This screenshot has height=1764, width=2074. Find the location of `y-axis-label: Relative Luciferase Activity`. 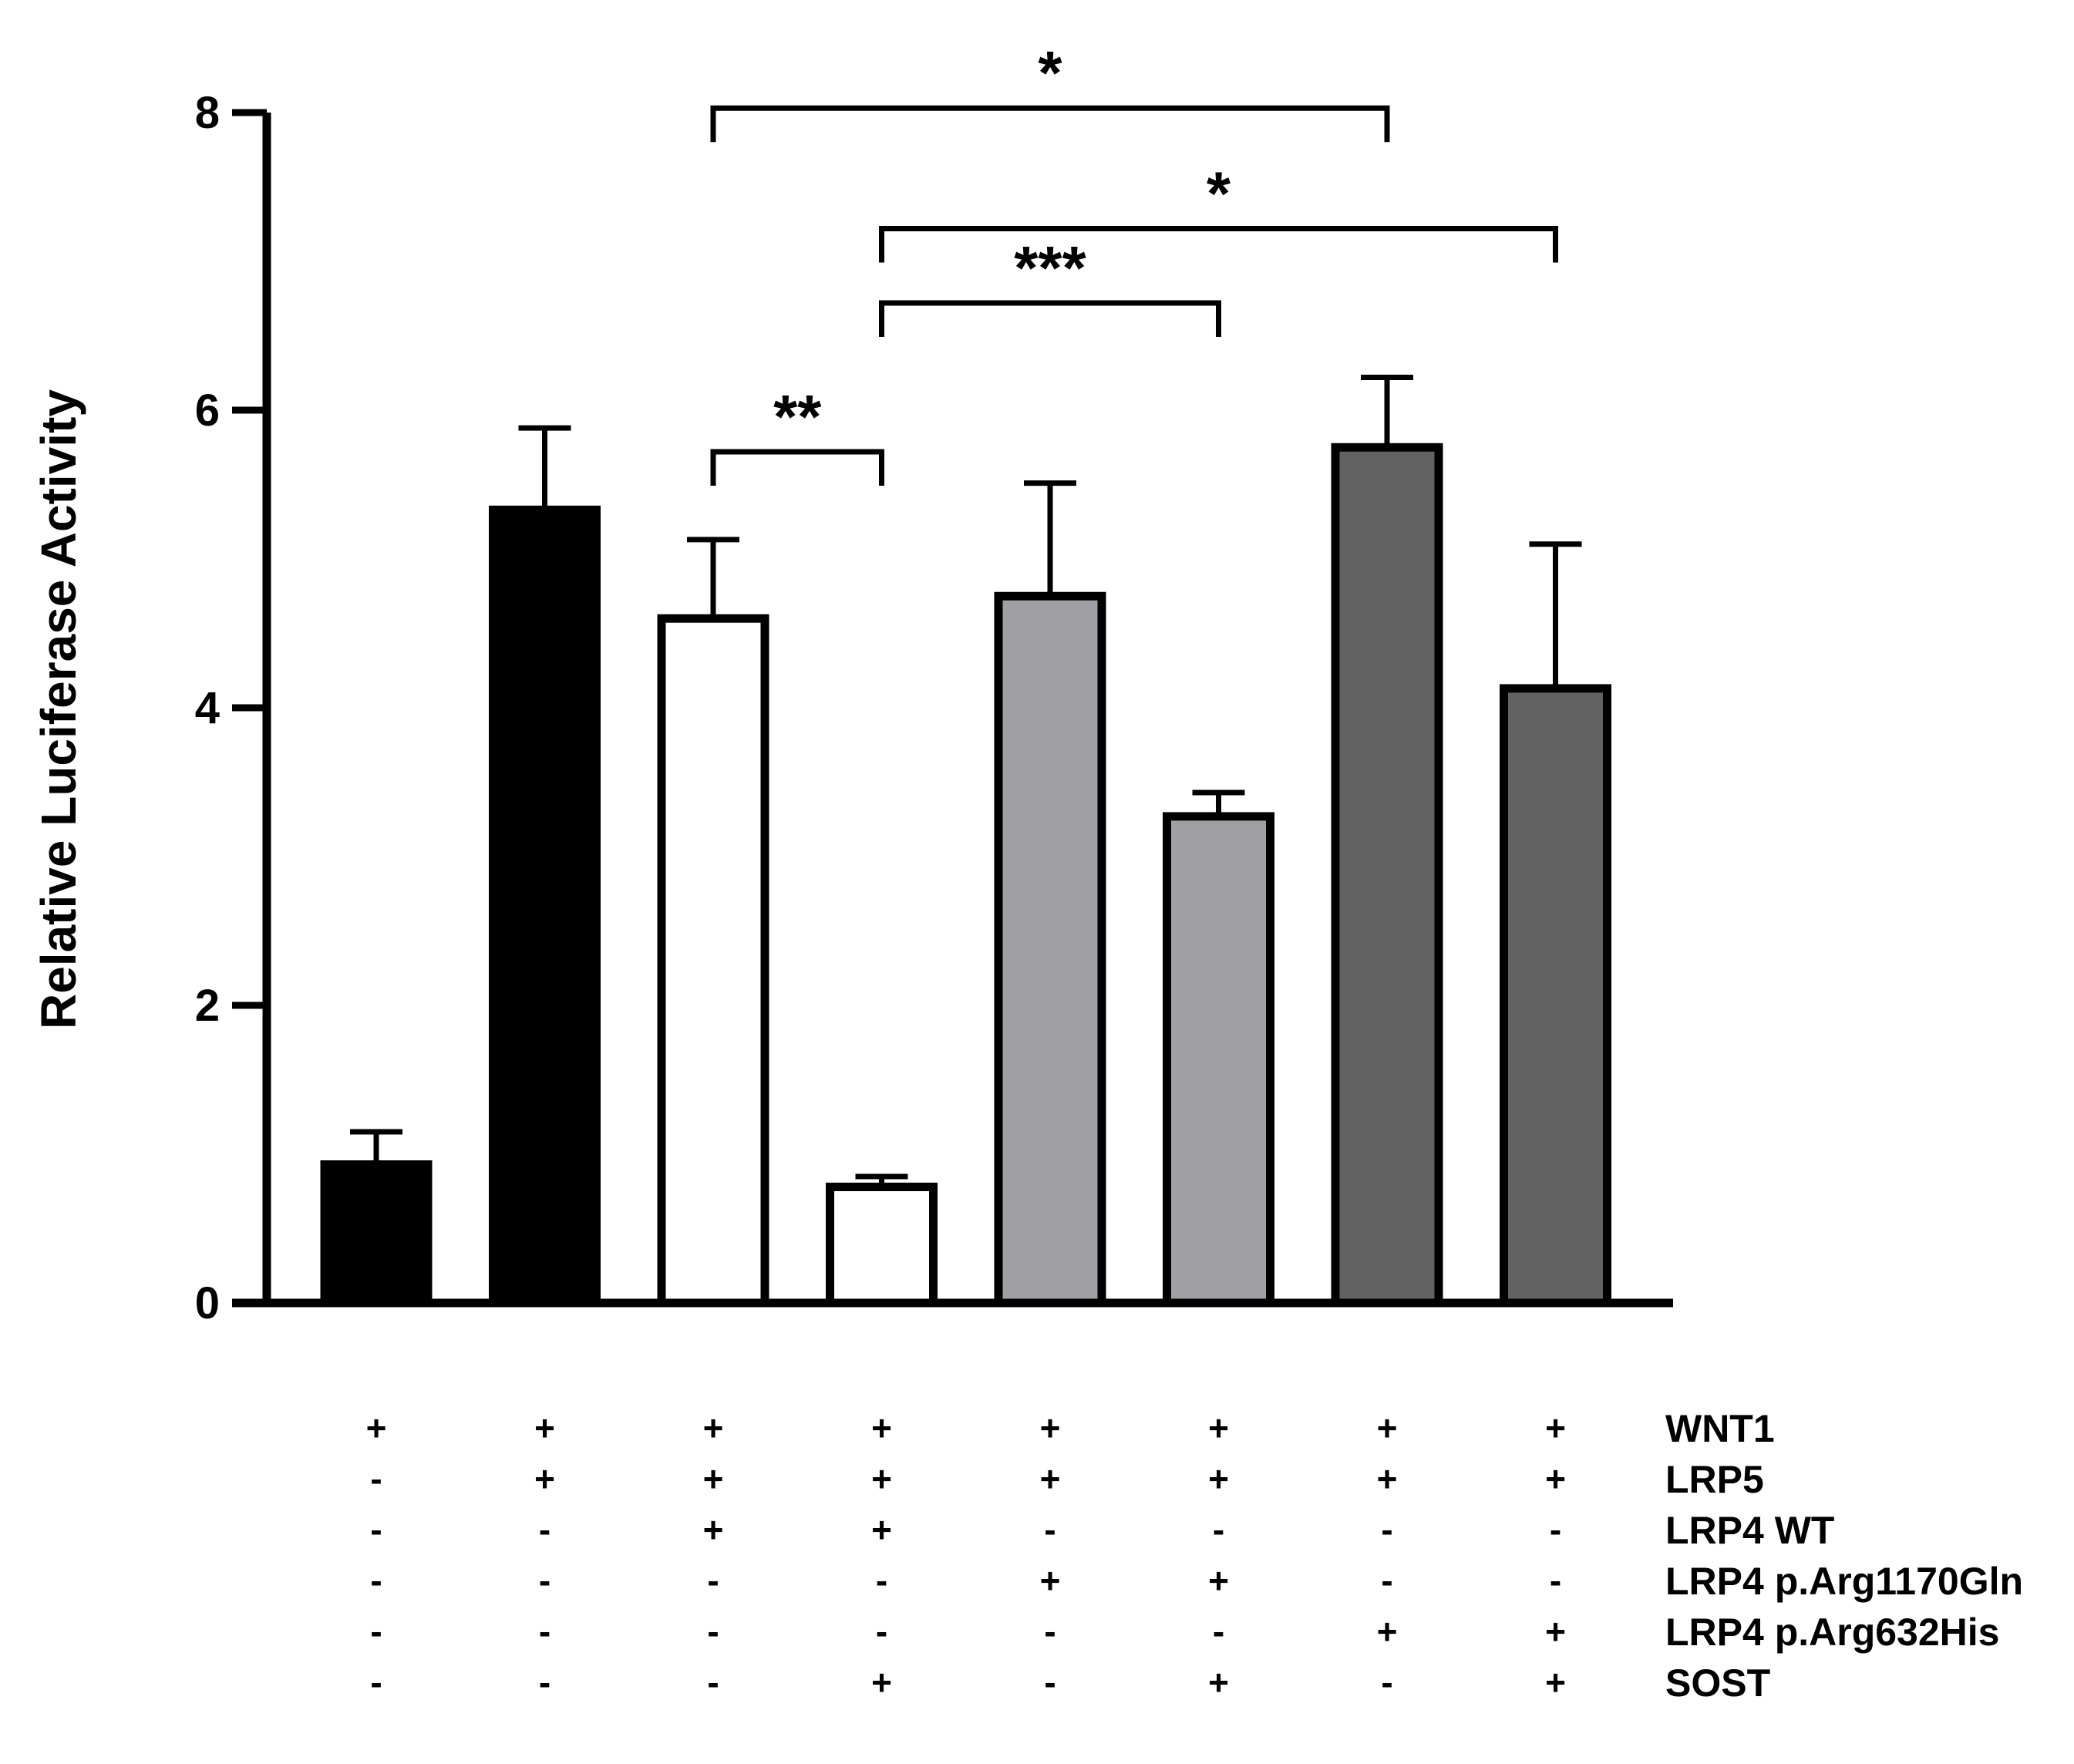

y-axis-label: Relative Luciferase Activity is located at coordinates (58, 709).